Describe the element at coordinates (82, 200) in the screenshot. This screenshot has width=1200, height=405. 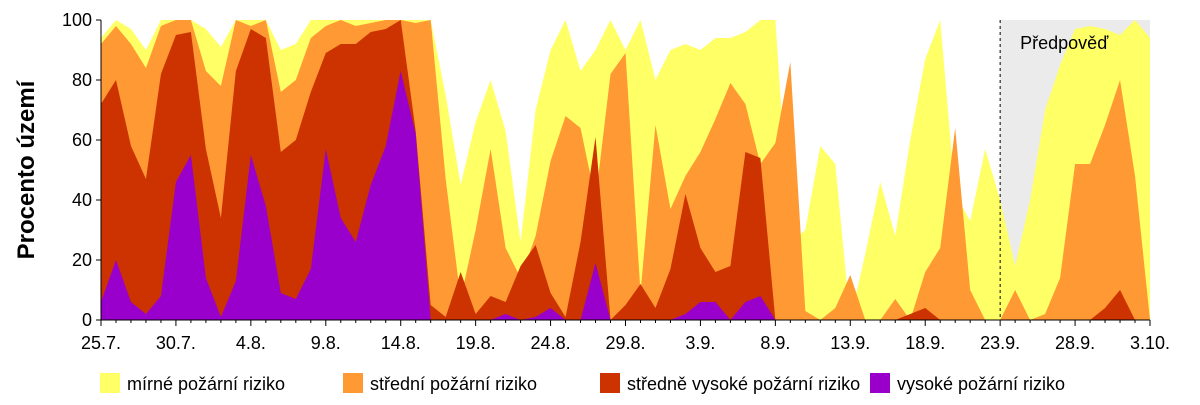
I see `y-tick-label: 40` at that location.